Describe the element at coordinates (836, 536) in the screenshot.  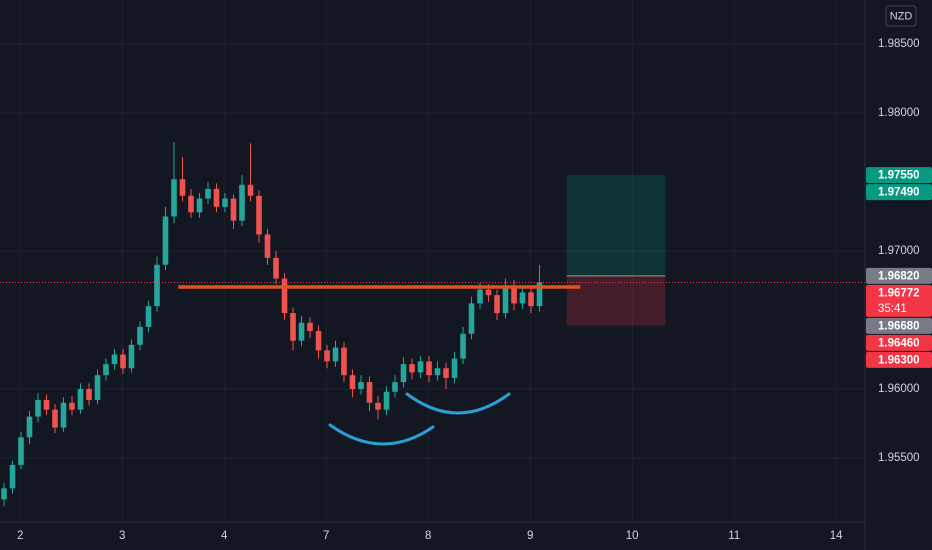
I see `x-tick-label: 14` at that location.